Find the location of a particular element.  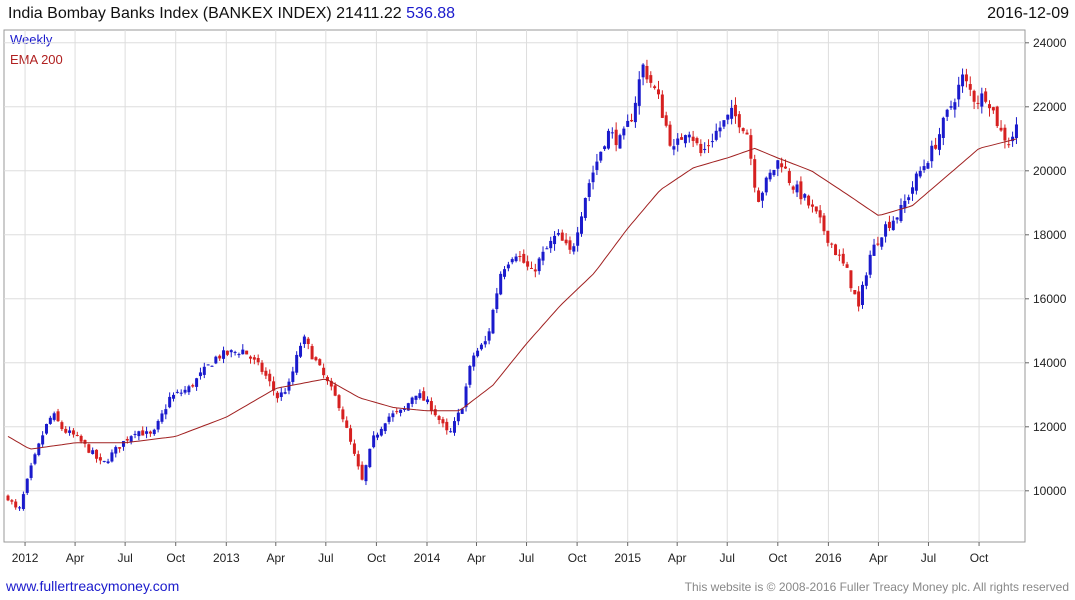

x-tick-label: Oct is located at coordinates (577, 558).